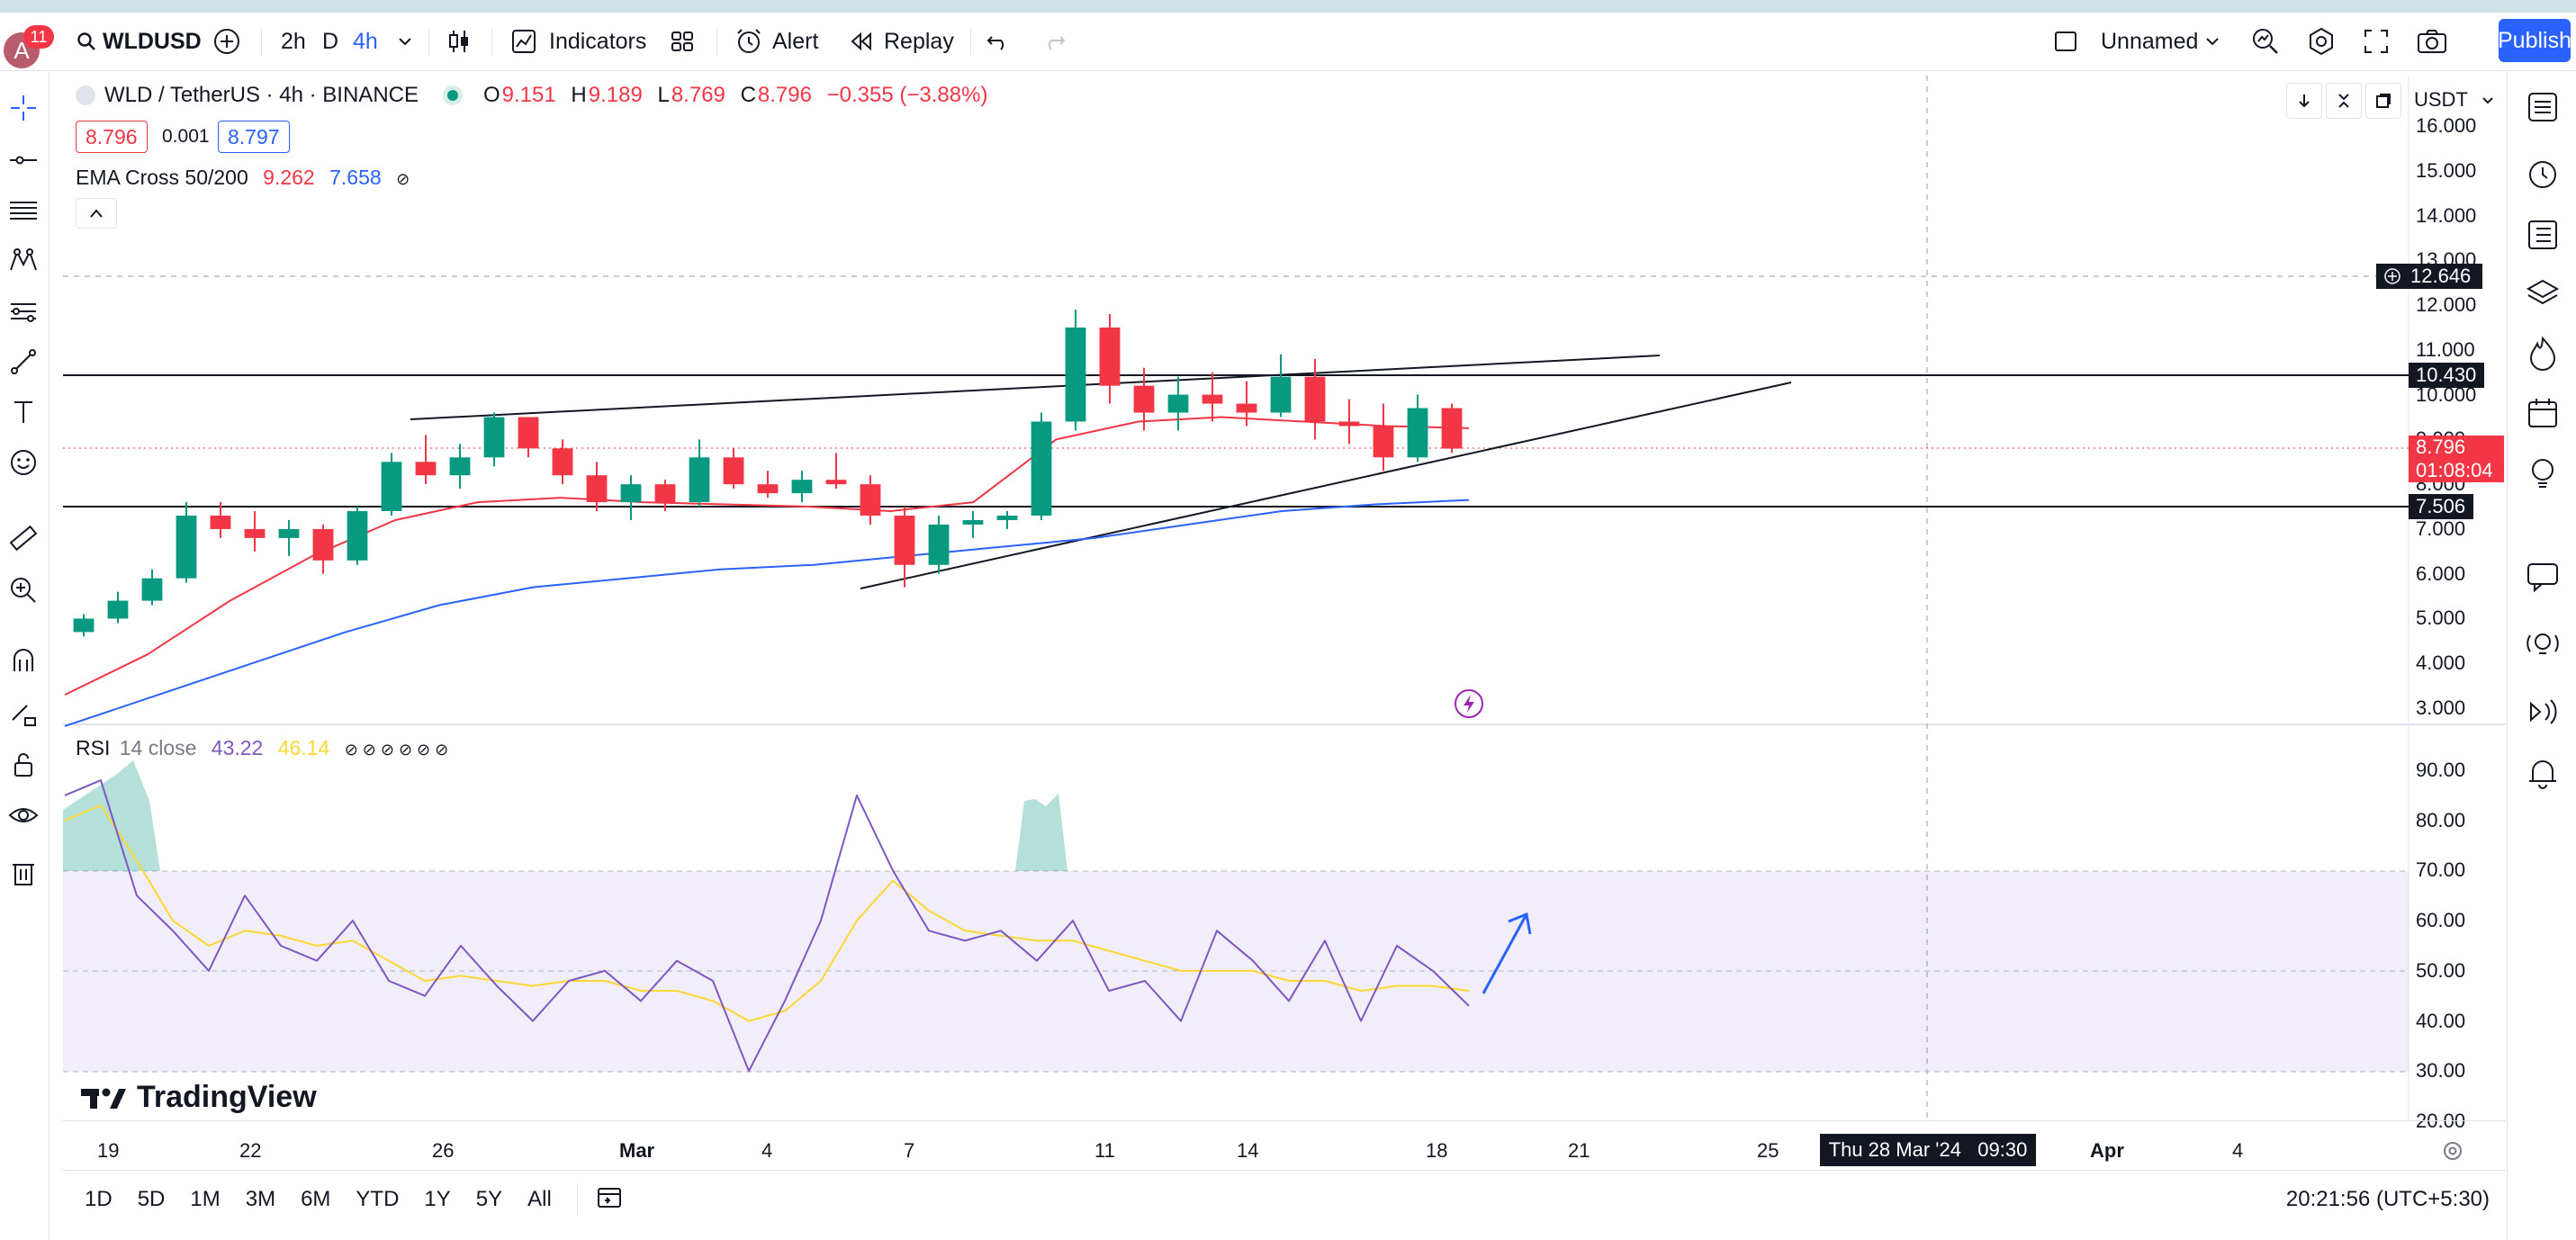  Describe the element at coordinates (2456, 459) in the screenshot. I see `last-price-tag: 8.796 01:08:04` at that location.